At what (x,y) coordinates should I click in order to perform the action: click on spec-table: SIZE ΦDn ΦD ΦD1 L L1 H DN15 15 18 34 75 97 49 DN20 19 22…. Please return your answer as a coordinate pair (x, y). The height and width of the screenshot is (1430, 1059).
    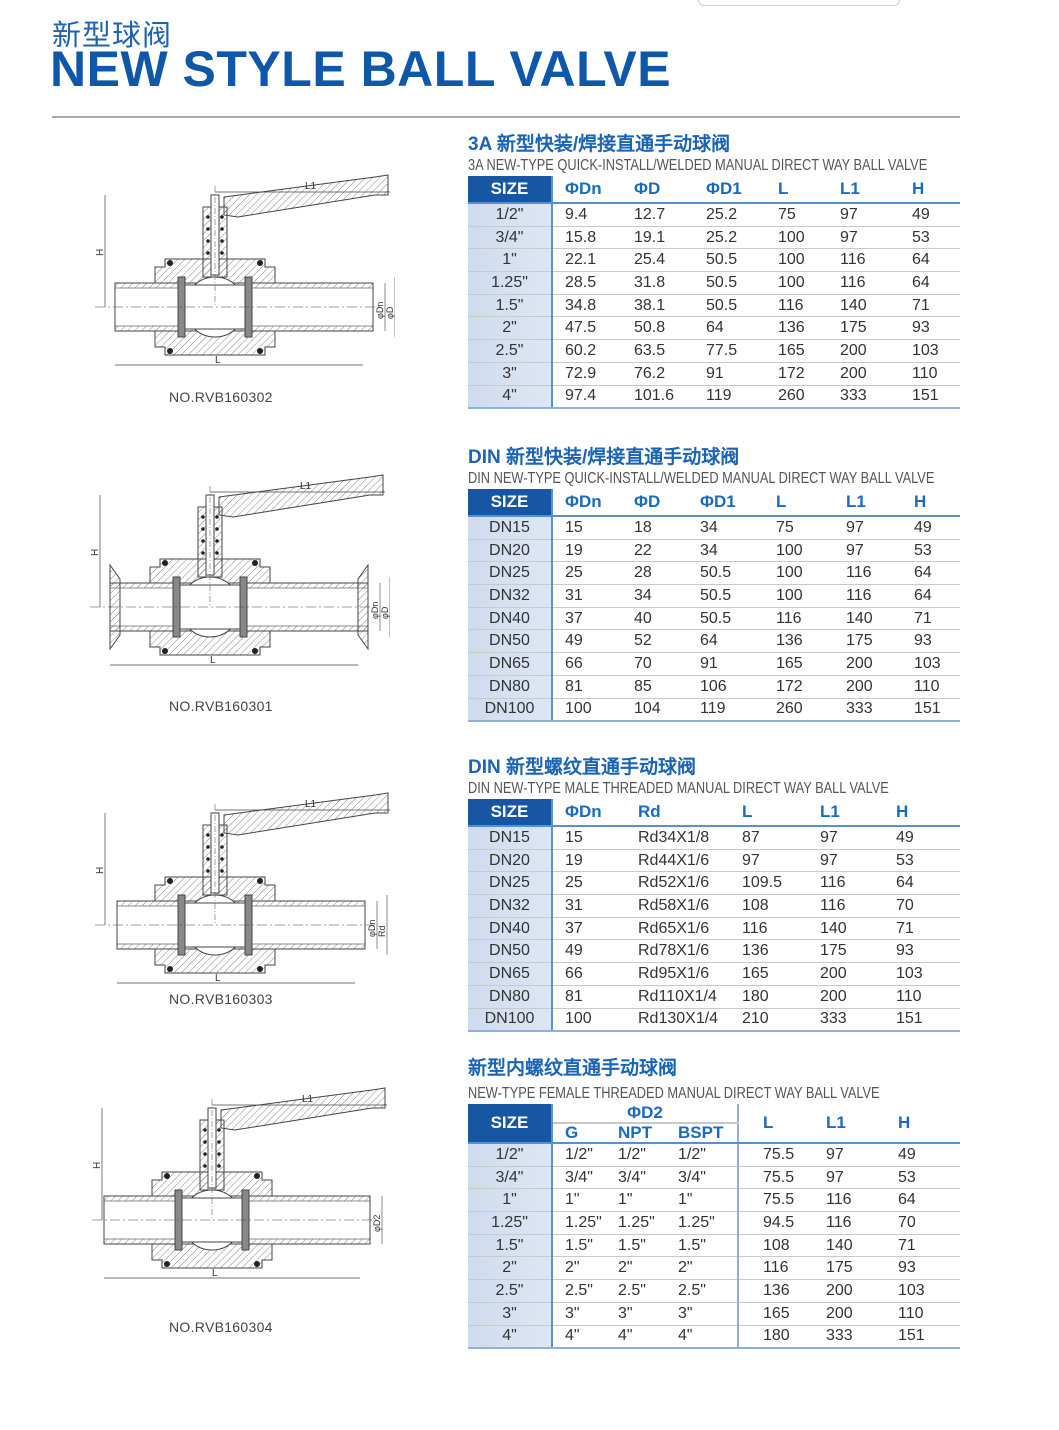
    Looking at the image, I should click on (714, 606).